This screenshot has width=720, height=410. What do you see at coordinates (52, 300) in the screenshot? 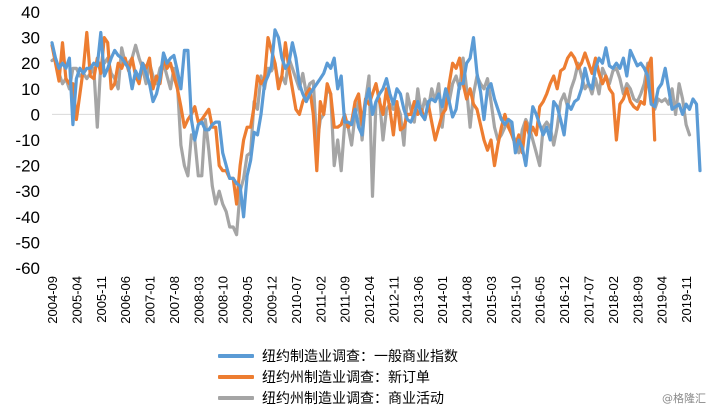
I see `x-tick-label: 2004-09` at bounding box center [52, 300].